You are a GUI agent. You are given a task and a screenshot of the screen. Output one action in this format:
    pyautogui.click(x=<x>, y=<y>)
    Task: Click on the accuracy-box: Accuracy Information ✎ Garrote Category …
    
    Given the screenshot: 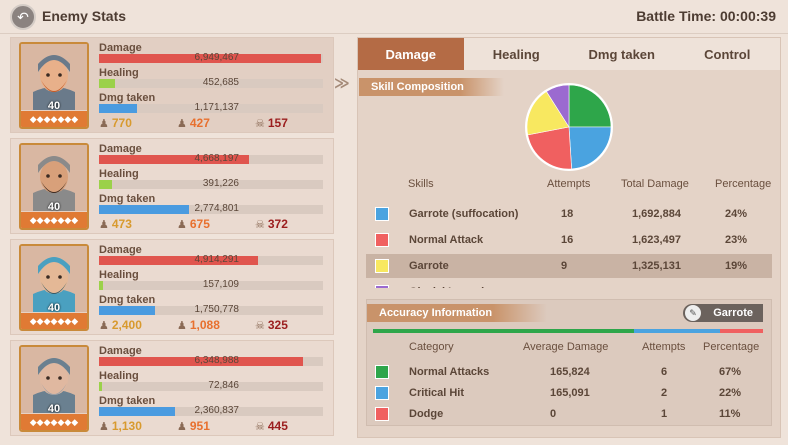 What is the action you would take?
    pyautogui.click(x=569, y=362)
    